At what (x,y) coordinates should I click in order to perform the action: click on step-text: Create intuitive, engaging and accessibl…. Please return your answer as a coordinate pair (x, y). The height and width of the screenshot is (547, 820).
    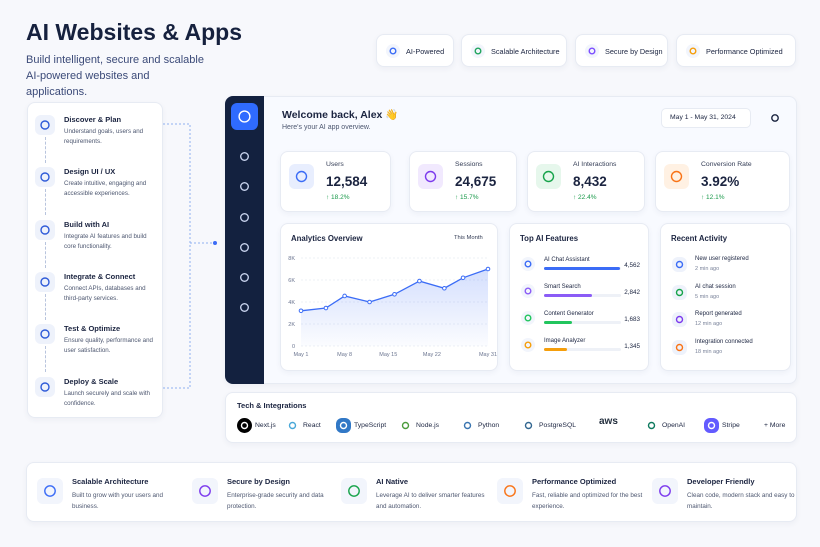
    Looking at the image, I should click on (105, 189).